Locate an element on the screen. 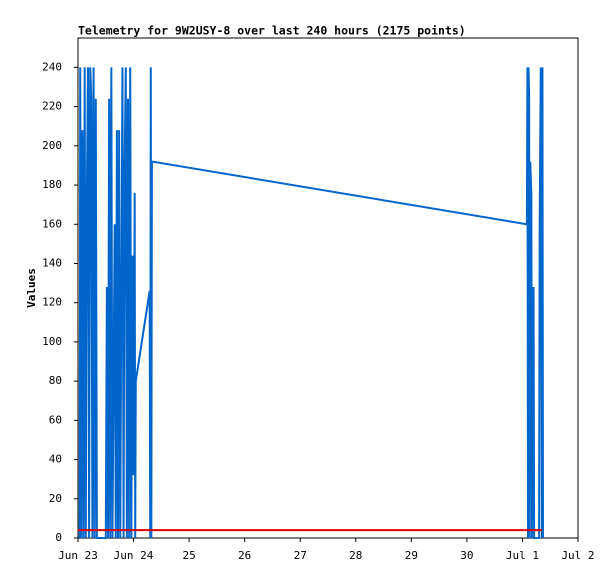 This screenshot has height=579, width=615. y-tick-label: 20 is located at coordinates (55, 498).